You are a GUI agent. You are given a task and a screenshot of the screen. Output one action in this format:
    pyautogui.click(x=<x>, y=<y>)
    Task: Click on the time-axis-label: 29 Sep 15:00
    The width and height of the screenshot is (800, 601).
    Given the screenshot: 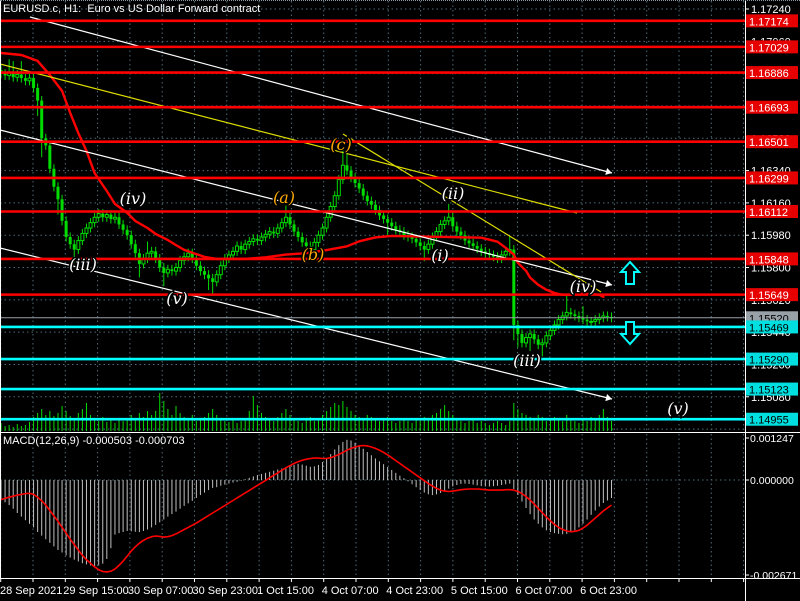 What is the action you would take?
    pyautogui.click(x=95, y=591)
    